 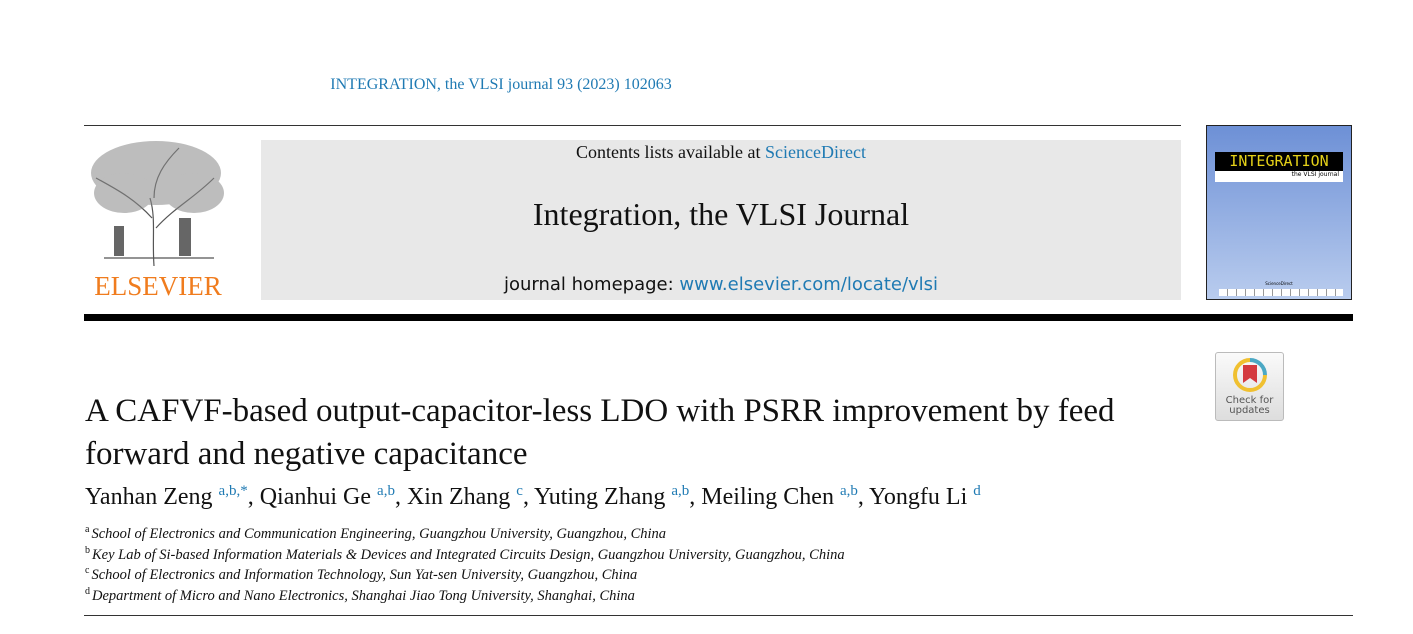 I want to click on badge-line2: updates, so click(x=1249, y=410).